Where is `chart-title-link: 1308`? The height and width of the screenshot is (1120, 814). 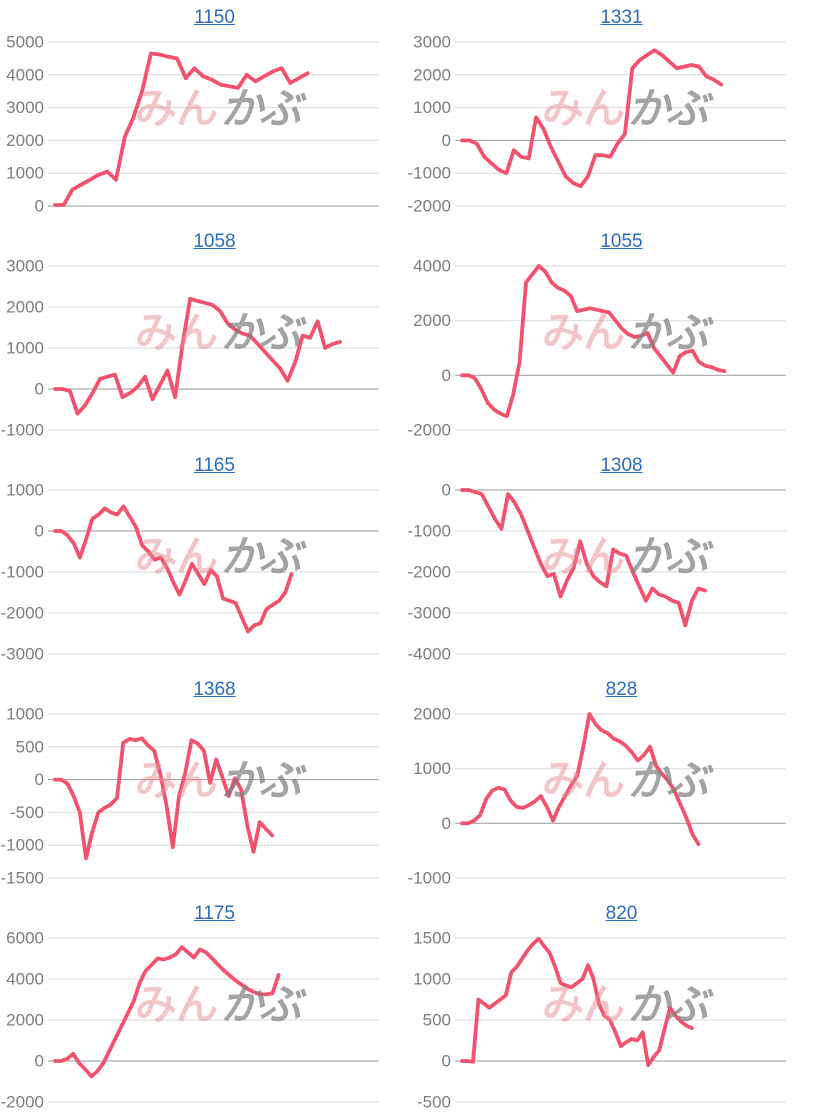 chart-title-link: 1308 is located at coordinates (621, 465).